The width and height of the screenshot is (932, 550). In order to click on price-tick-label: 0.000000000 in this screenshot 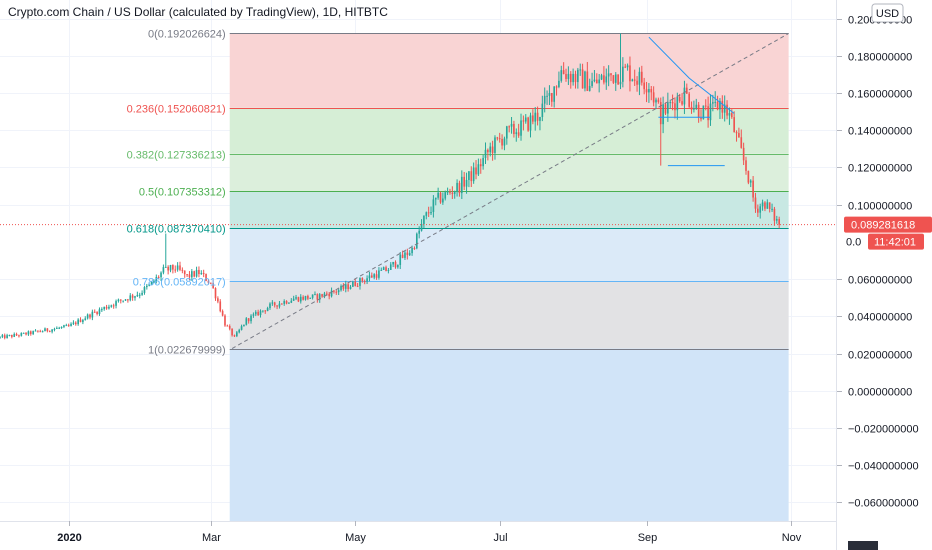, I will do `click(880, 393)`.